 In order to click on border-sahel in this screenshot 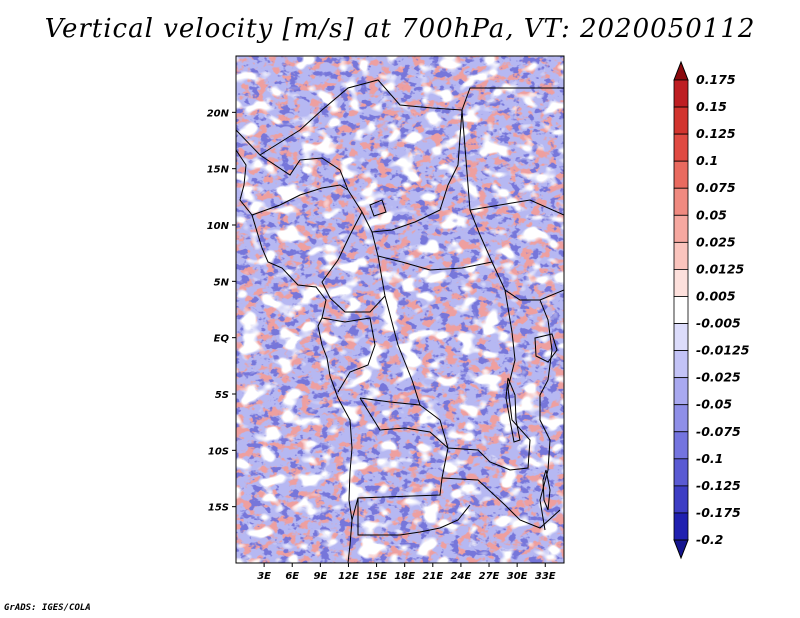, I will do `click(268, 152)`.